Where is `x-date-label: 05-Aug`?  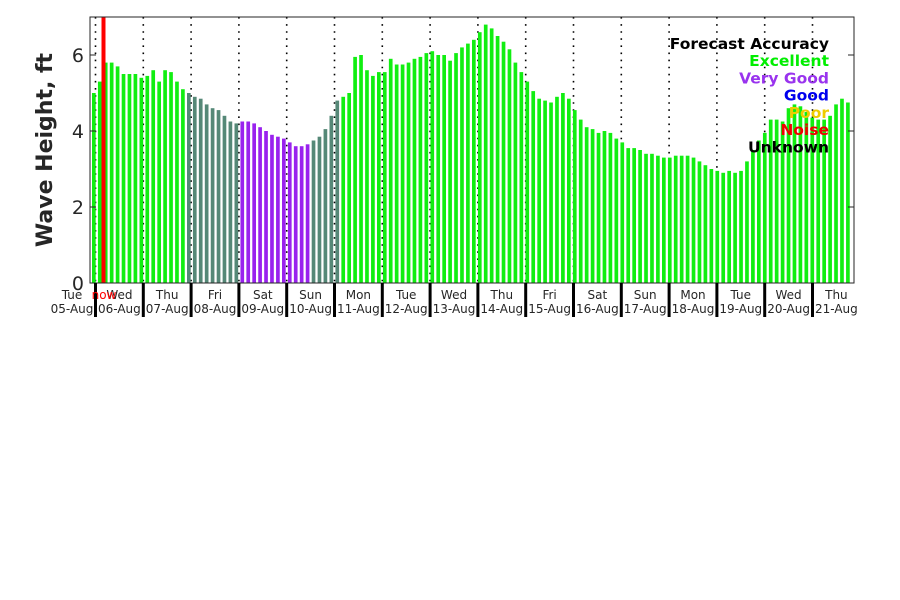
x-date-label: 05-Aug is located at coordinates (72, 309).